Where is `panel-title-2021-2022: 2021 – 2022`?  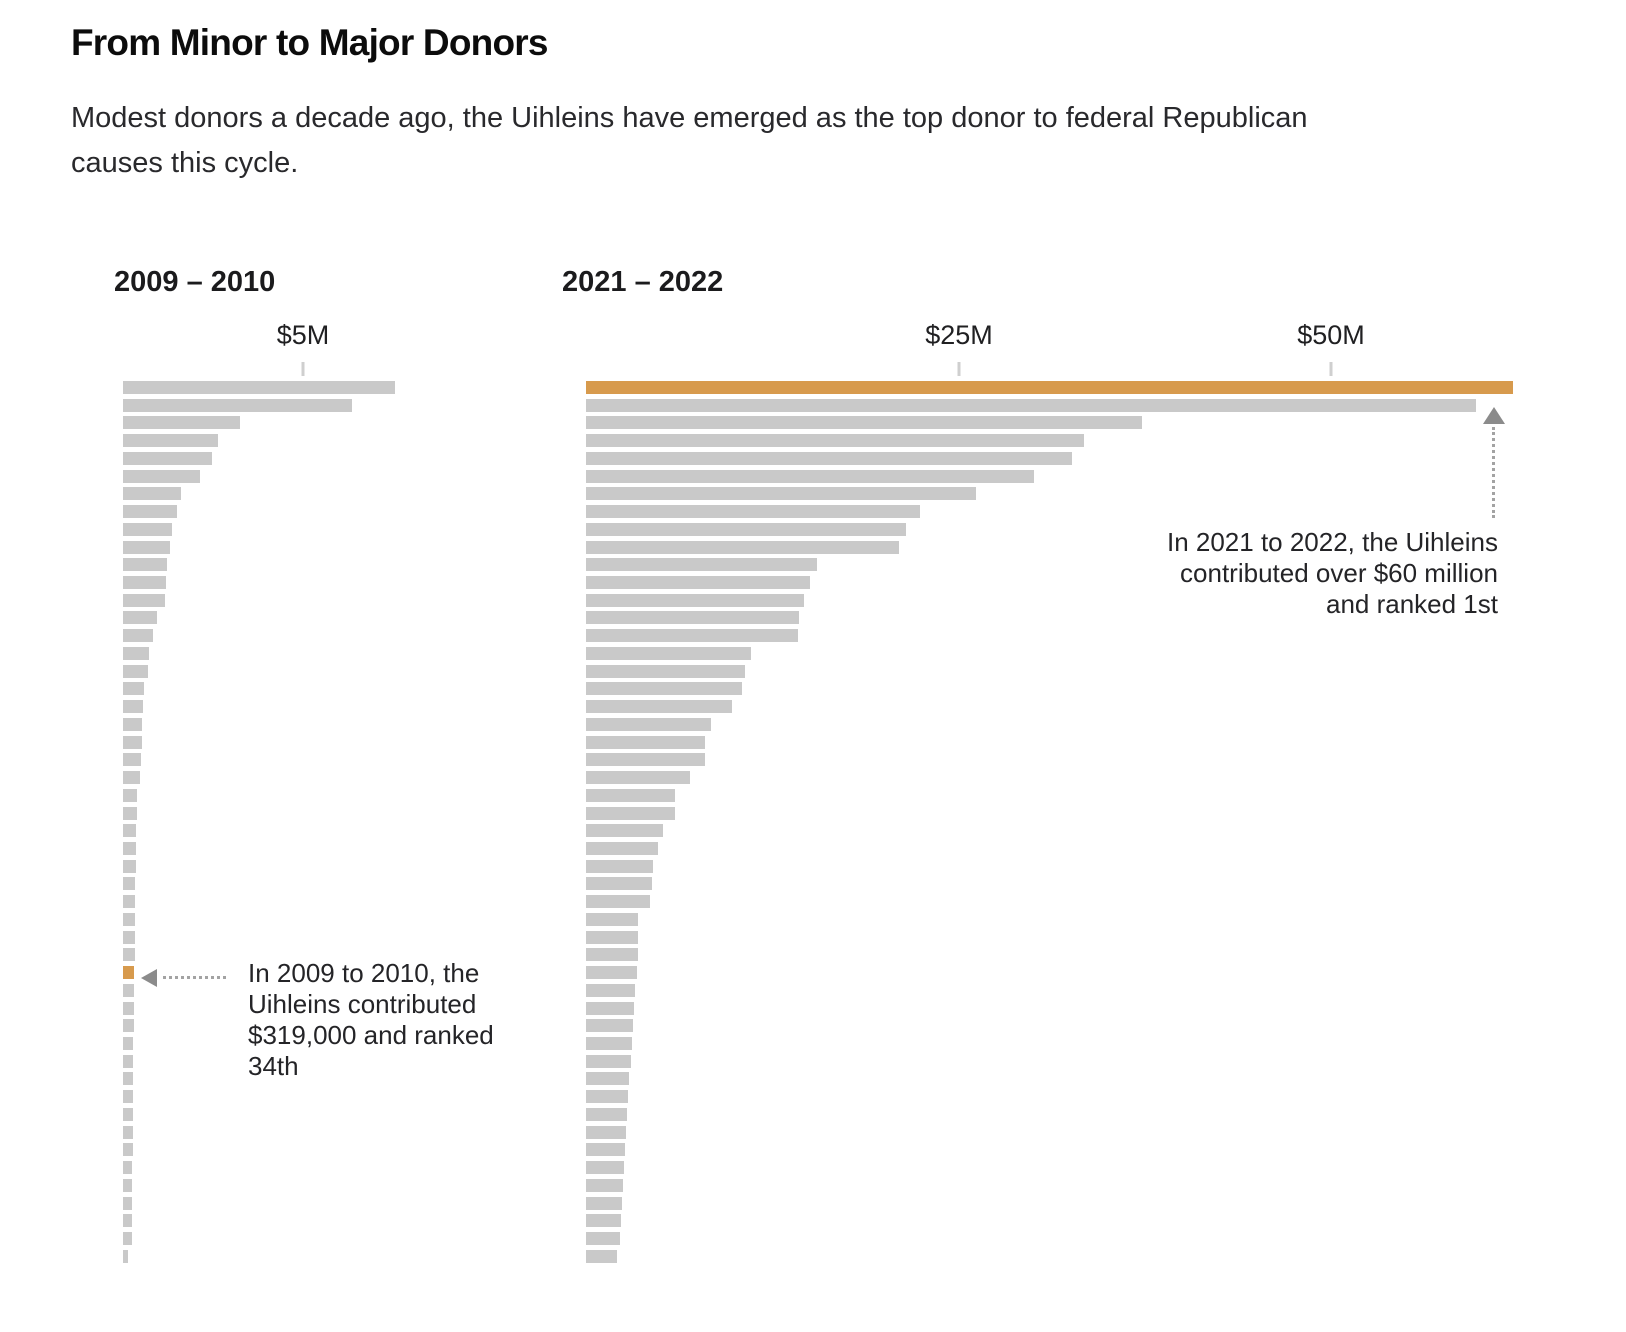 panel-title-2021-2022: 2021 – 2022 is located at coordinates (643, 282).